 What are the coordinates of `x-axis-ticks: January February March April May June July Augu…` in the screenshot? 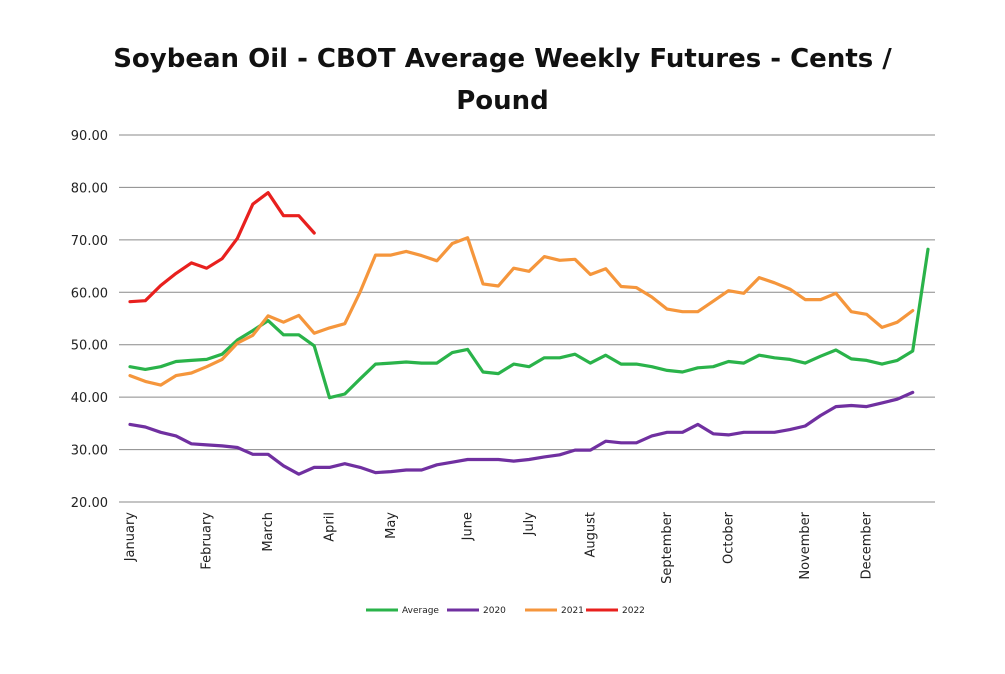 It's located at (499, 547).